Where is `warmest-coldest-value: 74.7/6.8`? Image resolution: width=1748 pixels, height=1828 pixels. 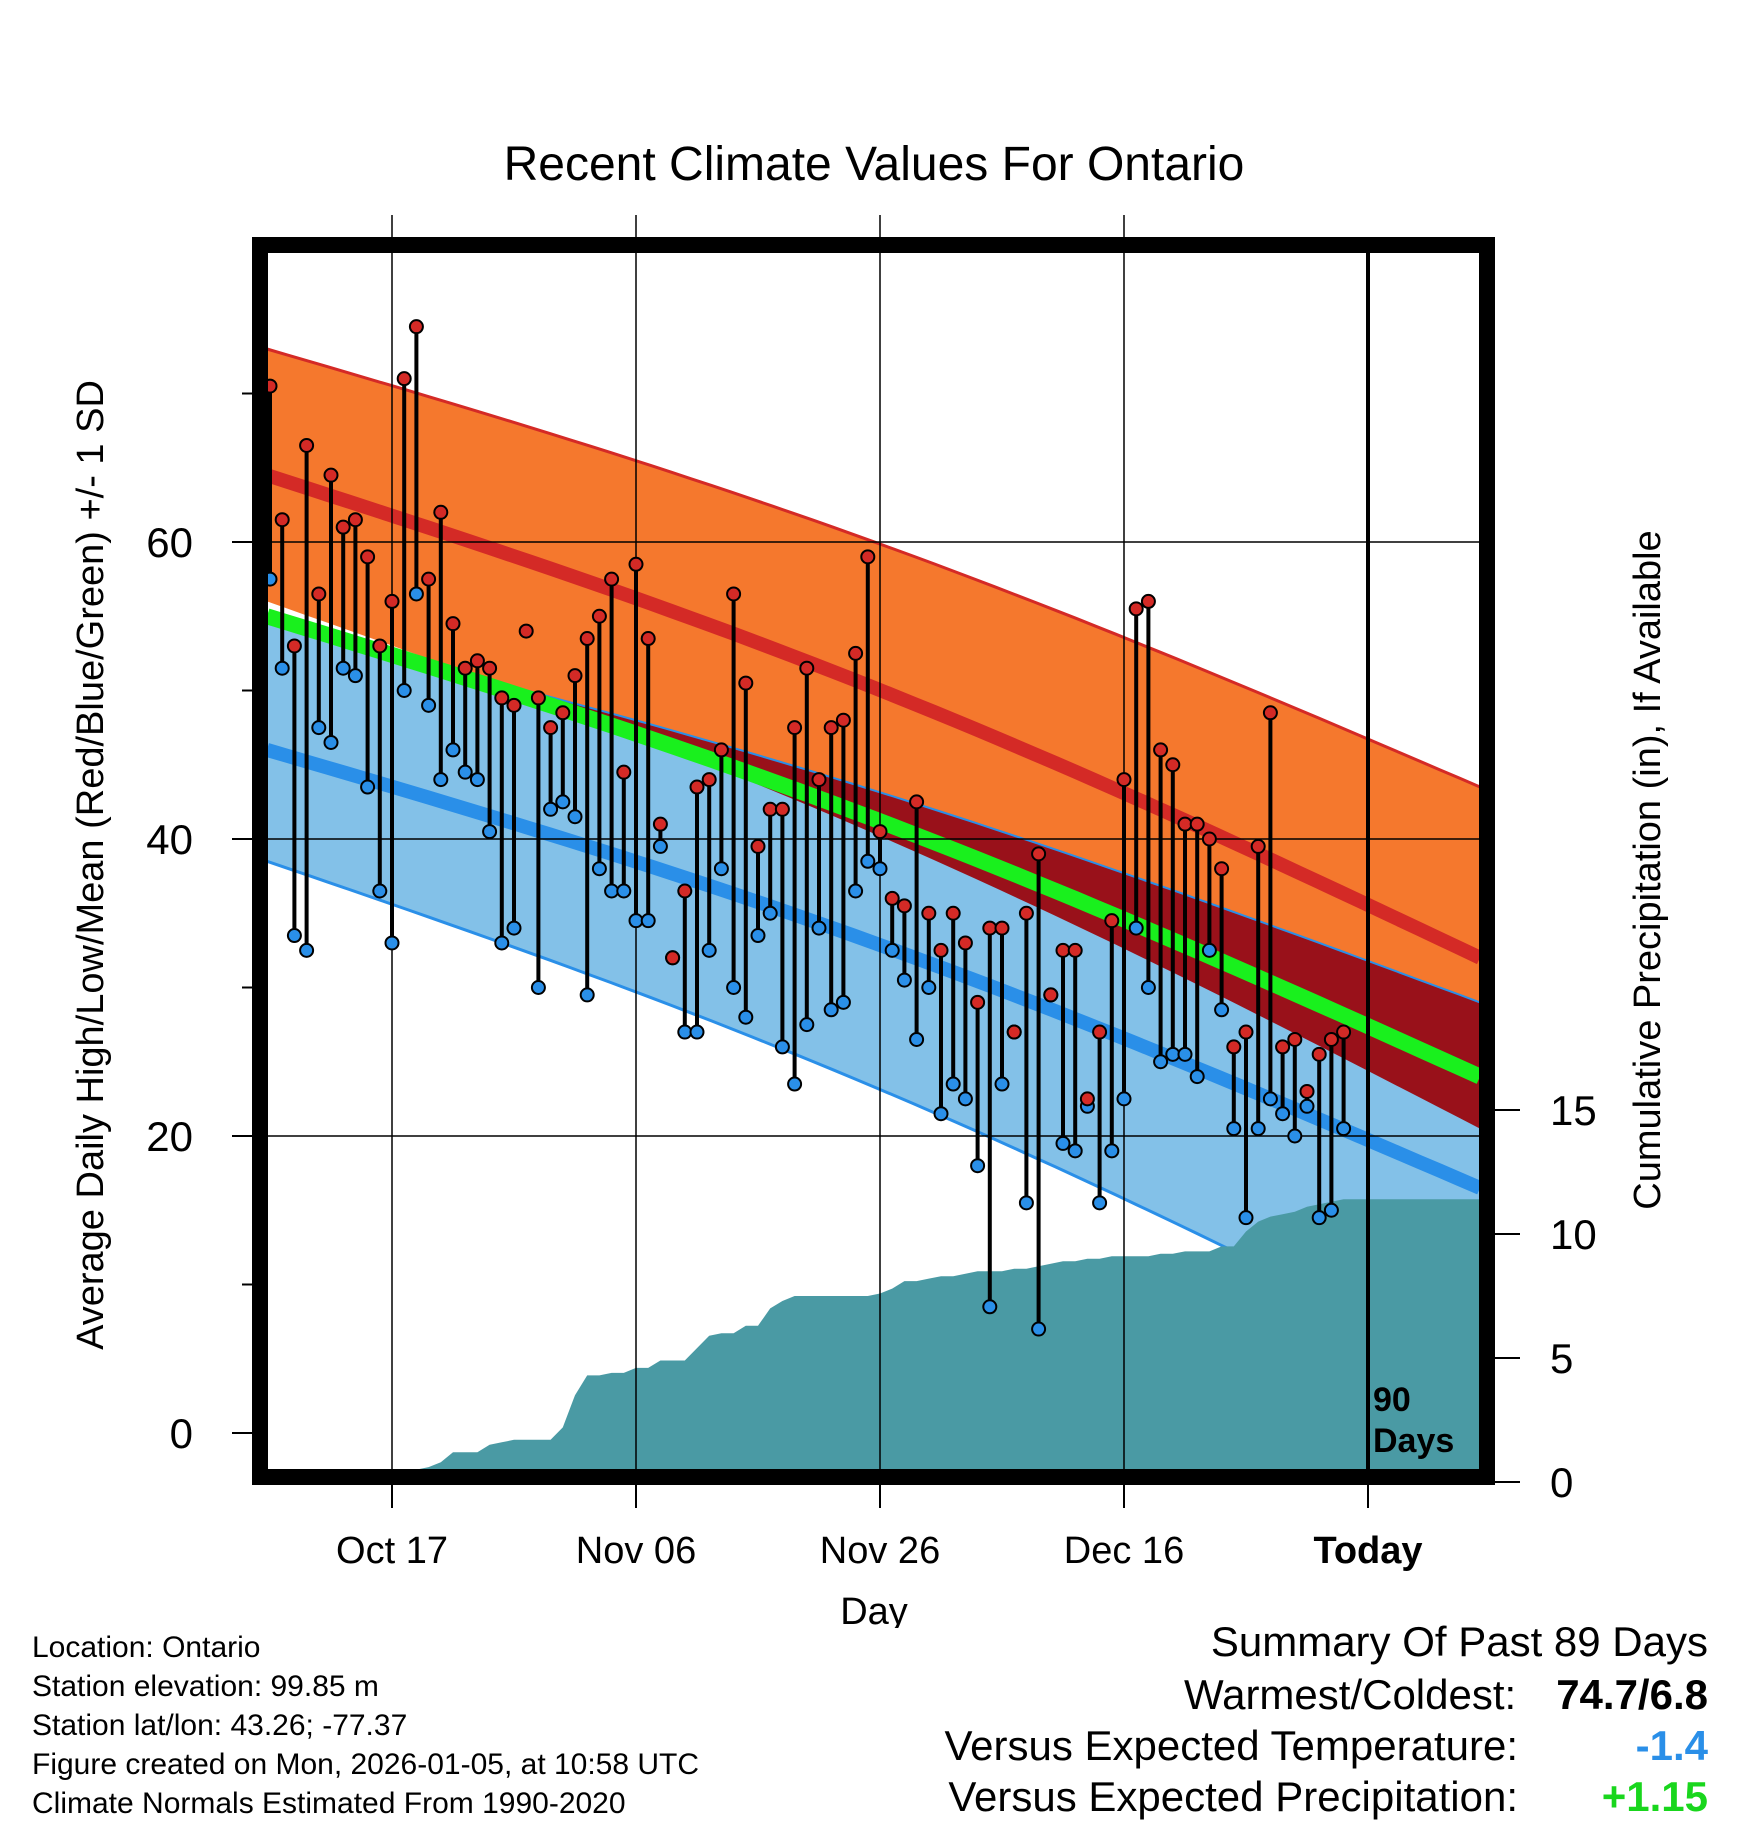 warmest-coldest-value: 74.7/6.8 is located at coordinates (1632, 1694).